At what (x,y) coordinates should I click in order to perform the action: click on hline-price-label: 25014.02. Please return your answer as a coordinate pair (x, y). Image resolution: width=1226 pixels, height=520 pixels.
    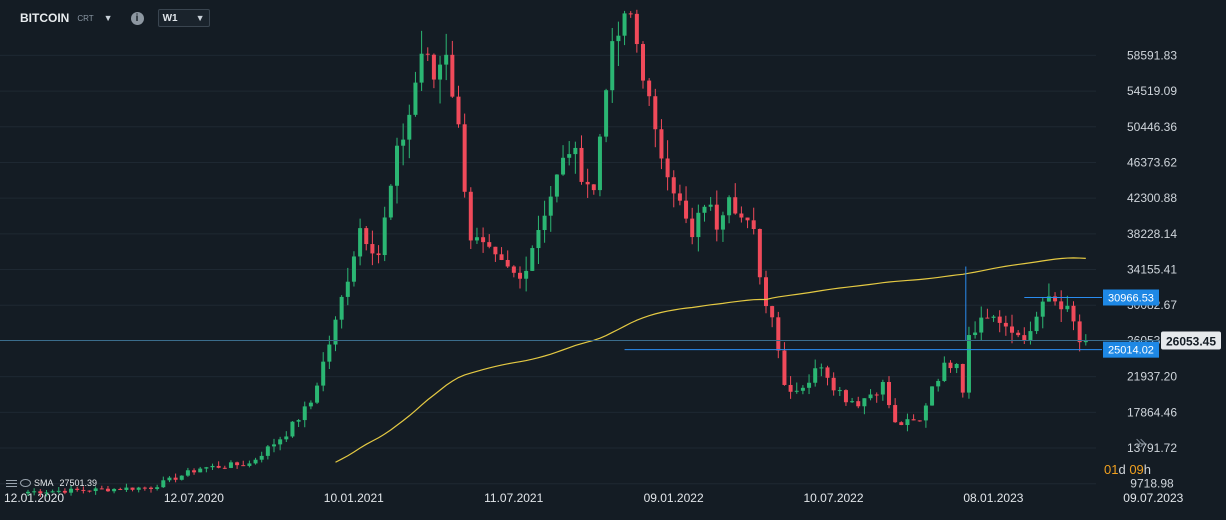
    Looking at the image, I should click on (1131, 351).